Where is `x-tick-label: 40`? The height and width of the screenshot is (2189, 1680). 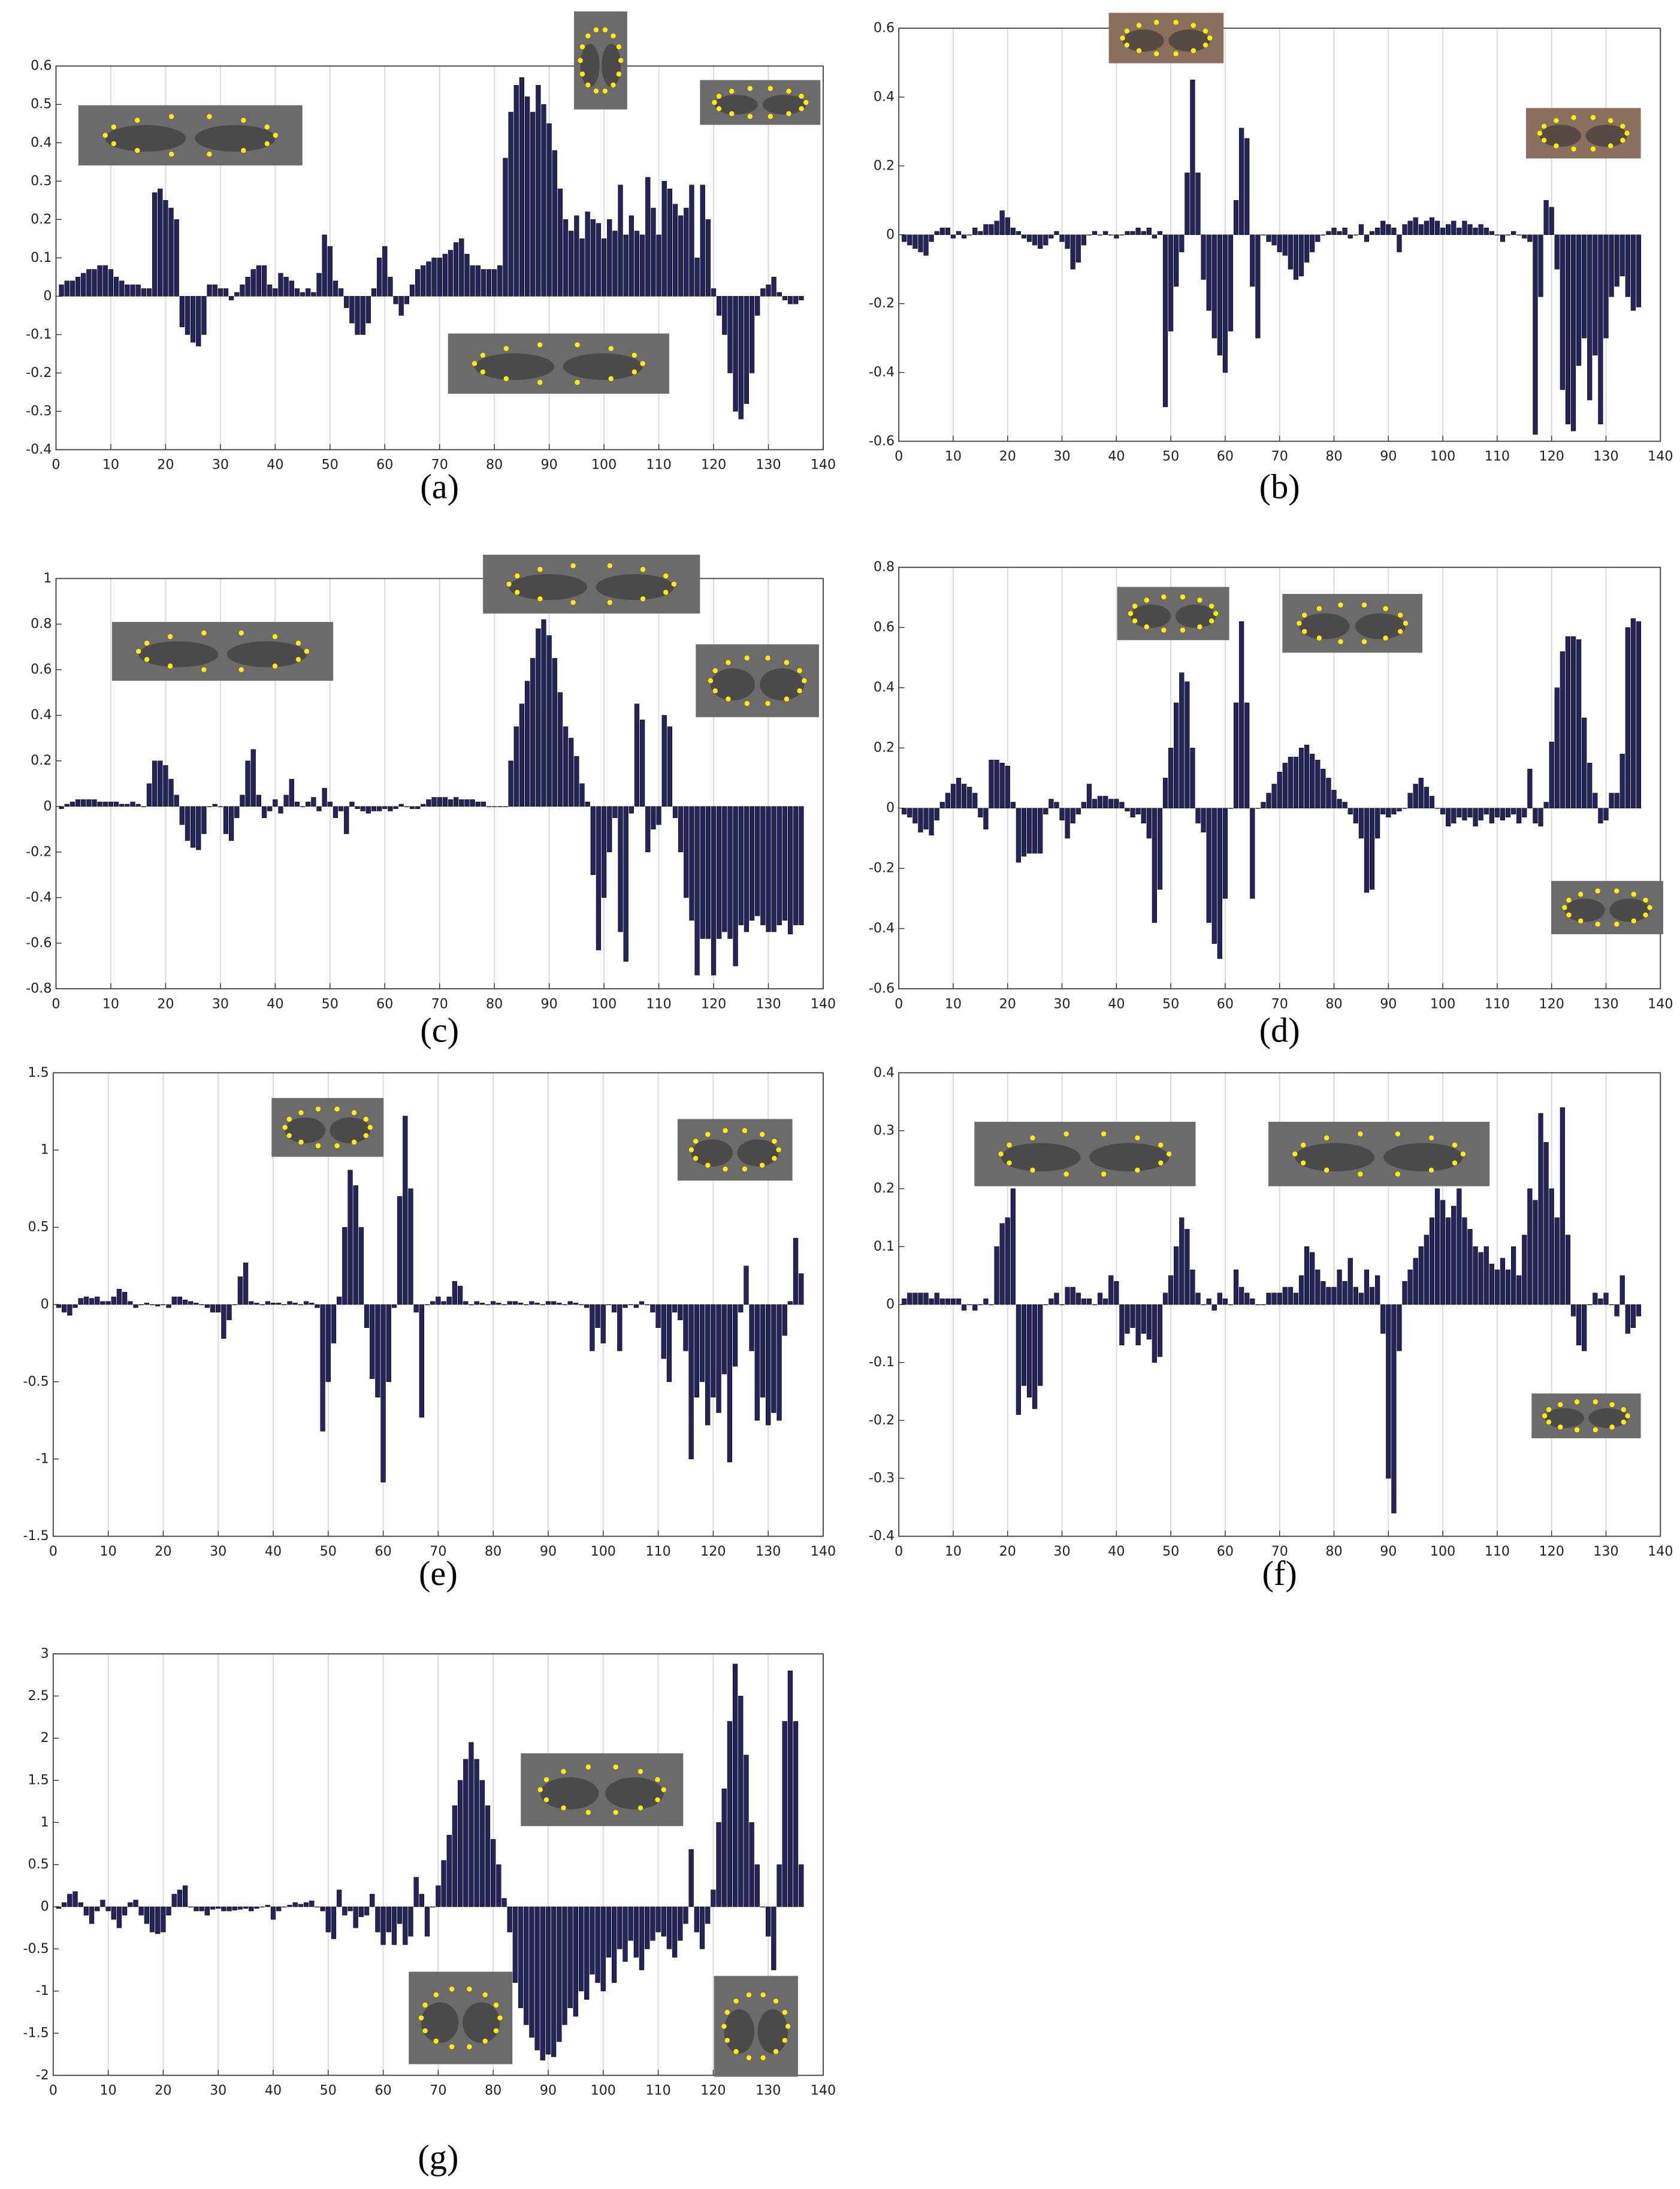 x-tick-label: 40 is located at coordinates (275, 1004).